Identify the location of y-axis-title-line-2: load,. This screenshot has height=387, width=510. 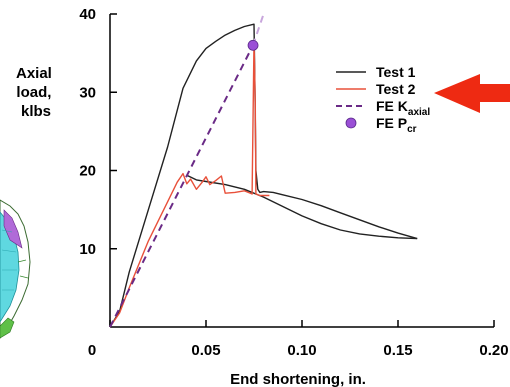
(33, 92).